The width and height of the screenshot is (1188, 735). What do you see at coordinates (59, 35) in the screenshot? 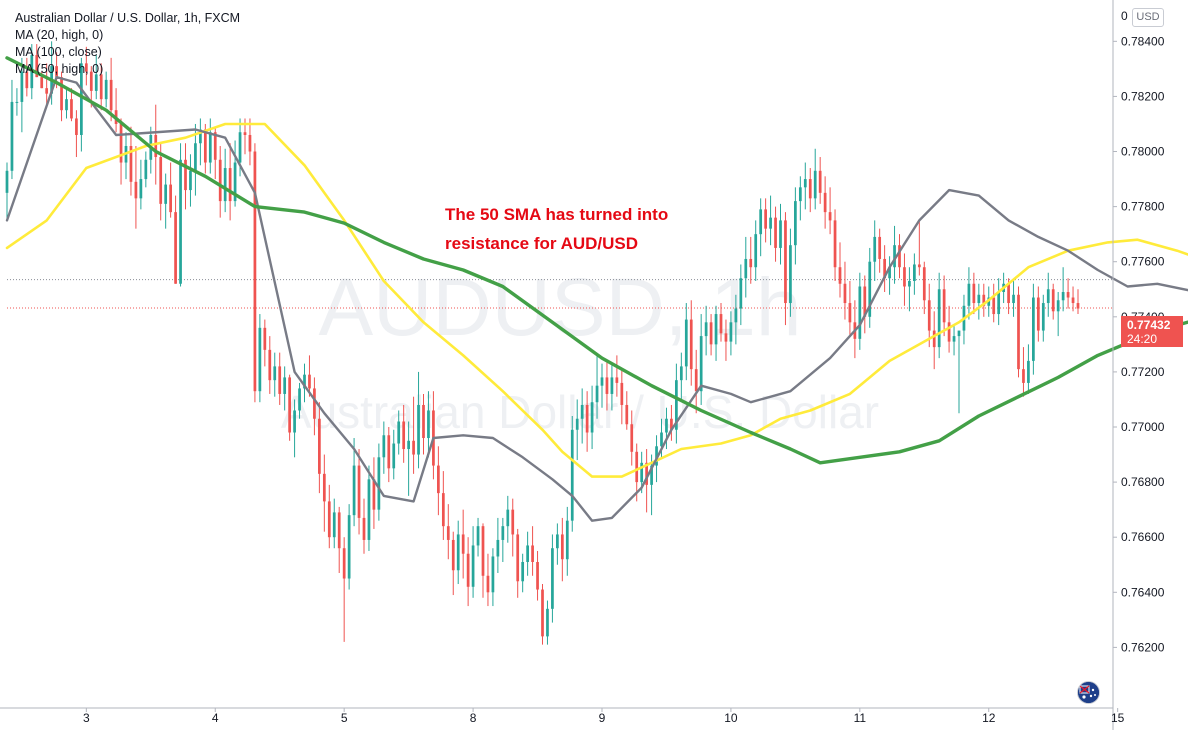
I see `legend-ma20: MA (20, high, 0)` at bounding box center [59, 35].